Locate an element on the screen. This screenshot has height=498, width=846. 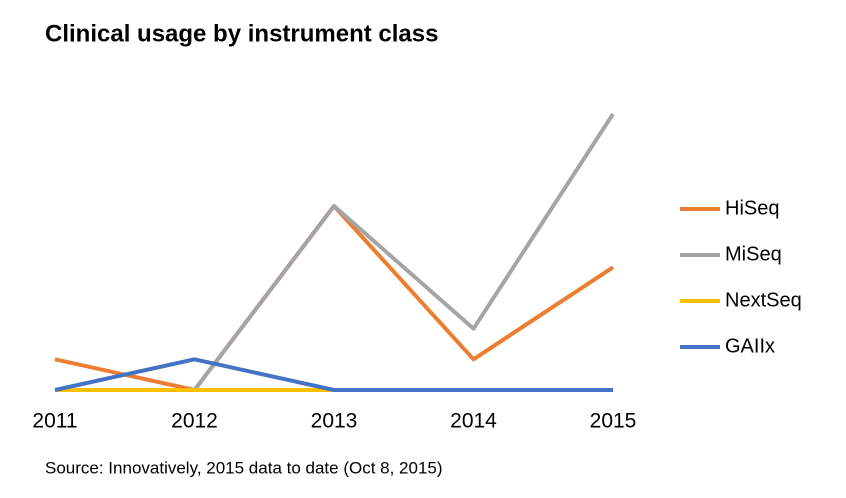
x-tick-label: 2015 is located at coordinates (613, 421).